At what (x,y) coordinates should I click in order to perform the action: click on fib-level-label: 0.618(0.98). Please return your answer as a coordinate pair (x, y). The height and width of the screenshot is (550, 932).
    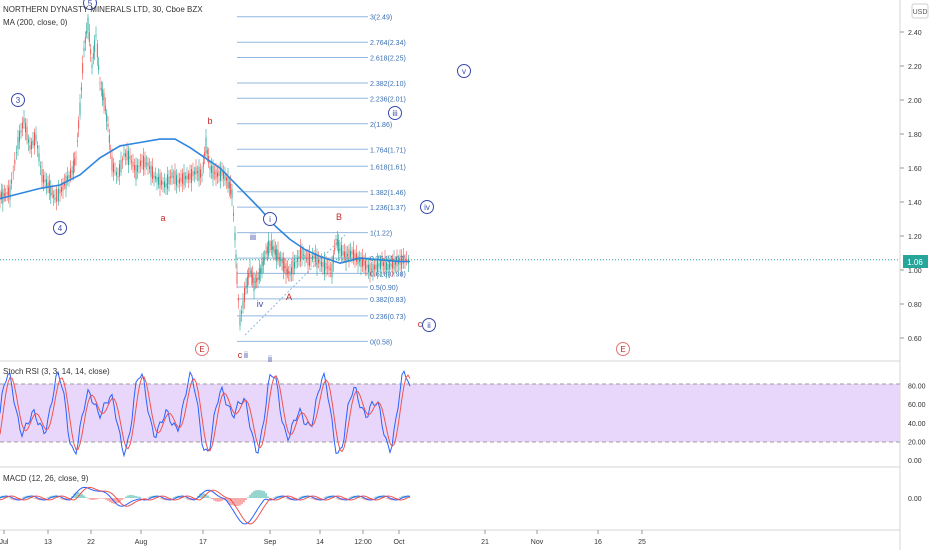
    Looking at the image, I should click on (388, 274).